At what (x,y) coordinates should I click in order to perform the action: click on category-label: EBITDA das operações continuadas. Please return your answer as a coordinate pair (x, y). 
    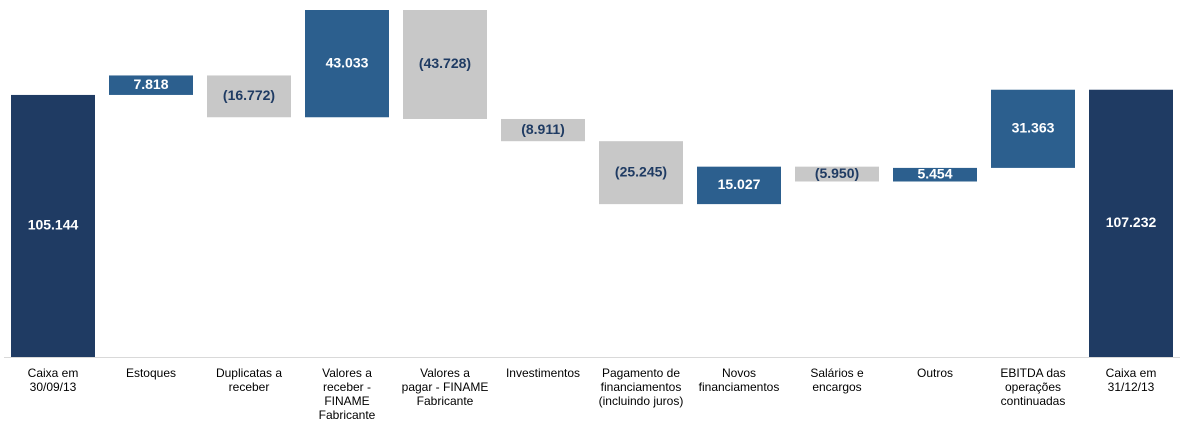
    Looking at the image, I should click on (1033, 387).